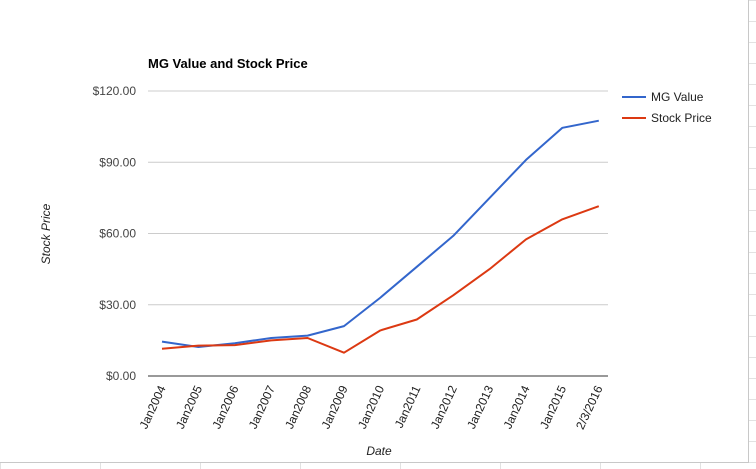 The image size is (756, 469). Describe the element at coordinates (46, 233) in the screenshot. I see `y-axis-label: Stock Price` at that location.